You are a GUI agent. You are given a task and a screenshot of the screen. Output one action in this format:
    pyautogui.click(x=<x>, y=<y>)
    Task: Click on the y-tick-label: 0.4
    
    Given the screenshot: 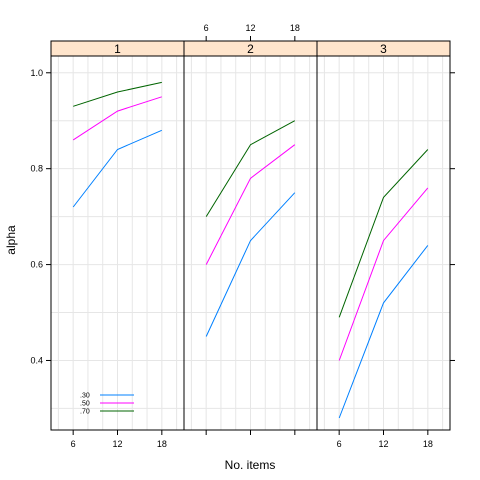 What is the action you would take?
    pyautogui.click(x=36, y=360)
    